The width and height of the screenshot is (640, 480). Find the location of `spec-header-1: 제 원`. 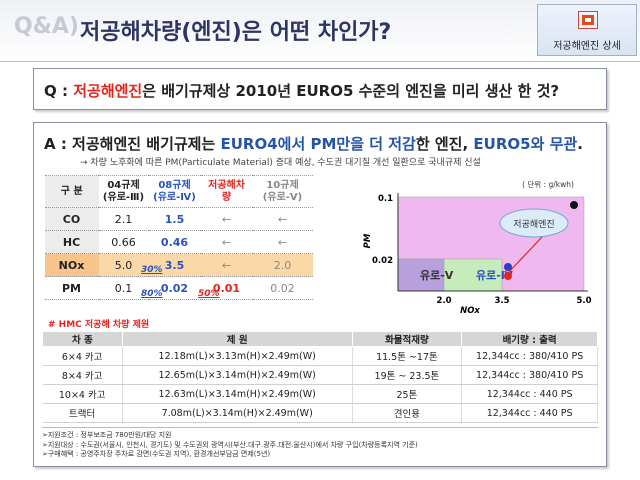

spec-header-1: 제 원 is located at coordinates (237, 339).